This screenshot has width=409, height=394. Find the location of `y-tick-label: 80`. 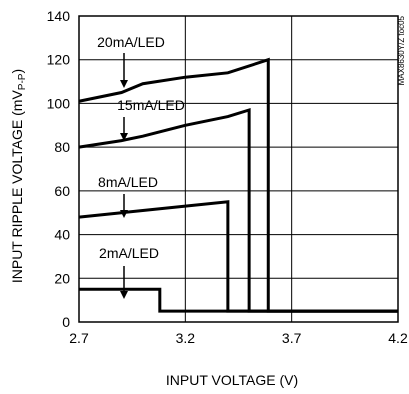

y-tick-label: 80 is located at coordinates (62, 147).